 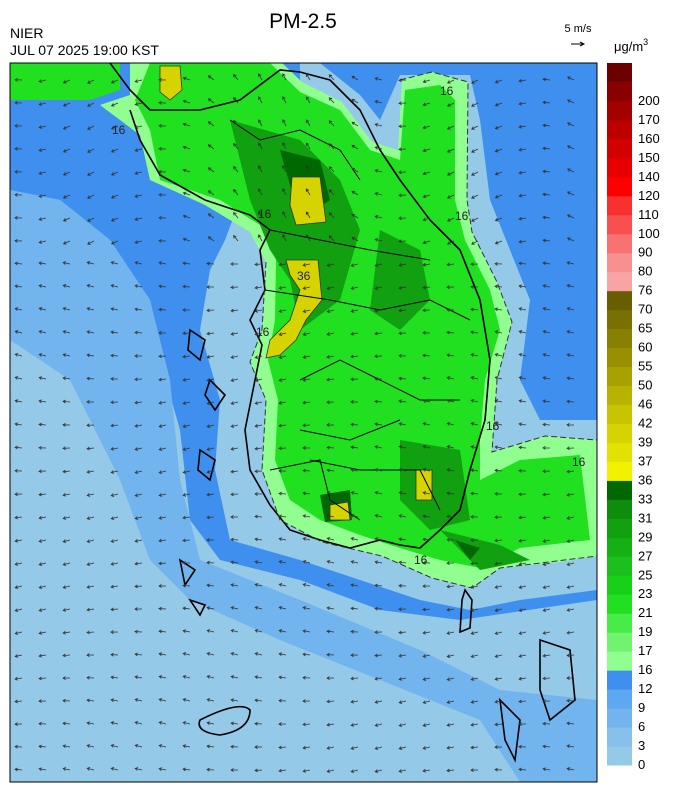 What do you see at coordinates (645, 669) in the screenshot?
I see `colorbar-label: 16` at bounding box center [645, 669].